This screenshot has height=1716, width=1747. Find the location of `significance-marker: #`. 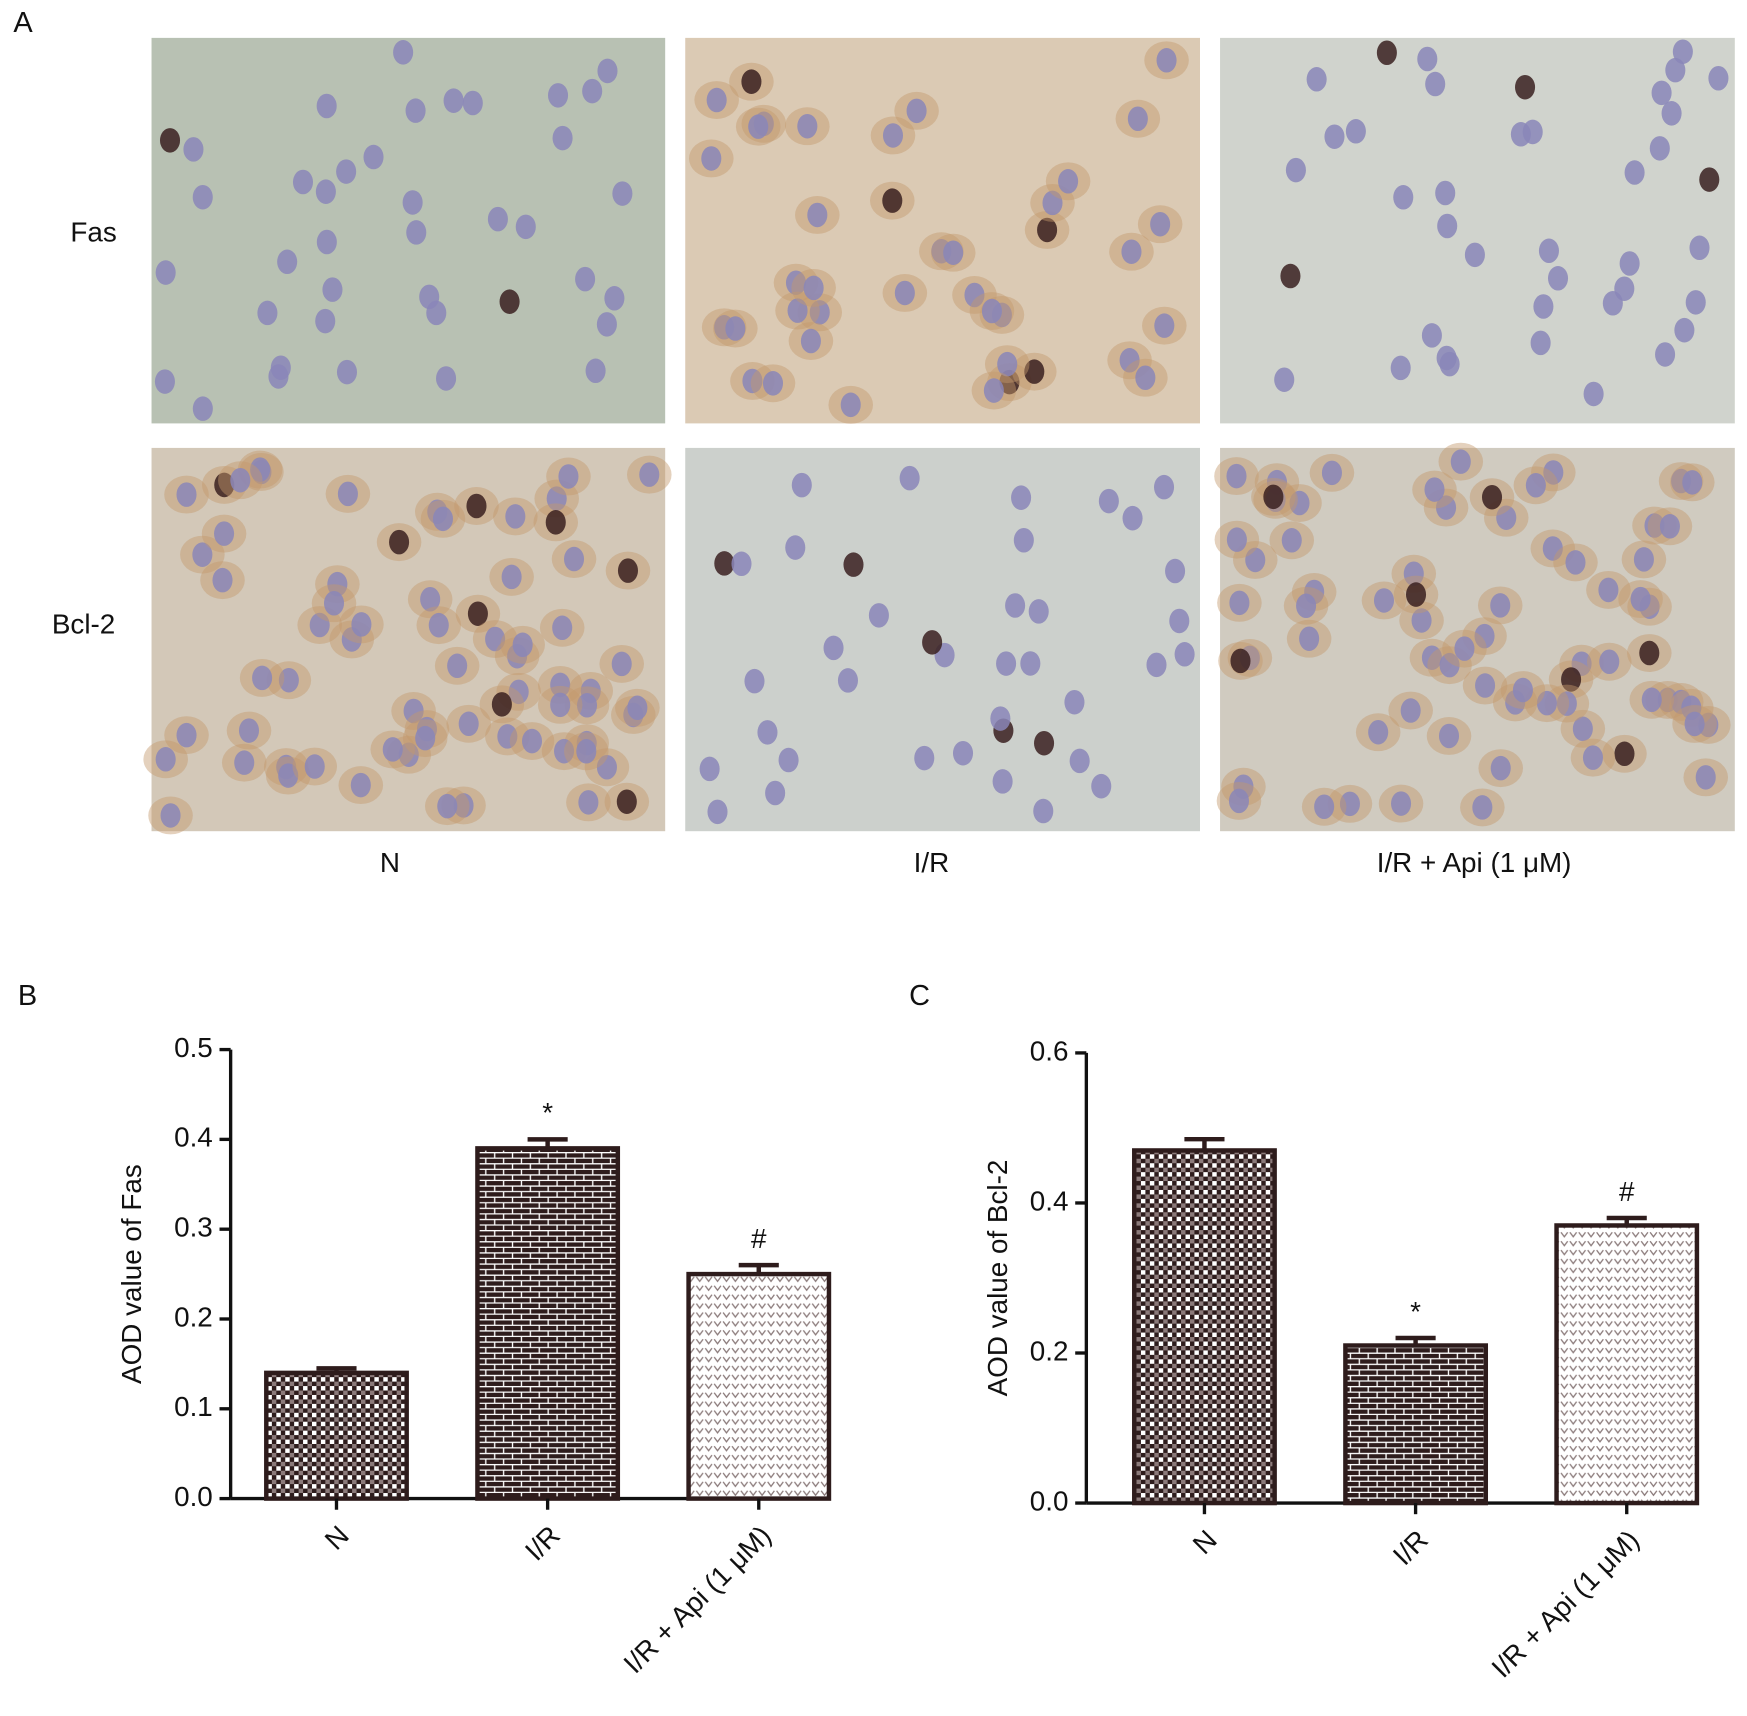

significance-marker: # is located at coordinates (1627, 1191).